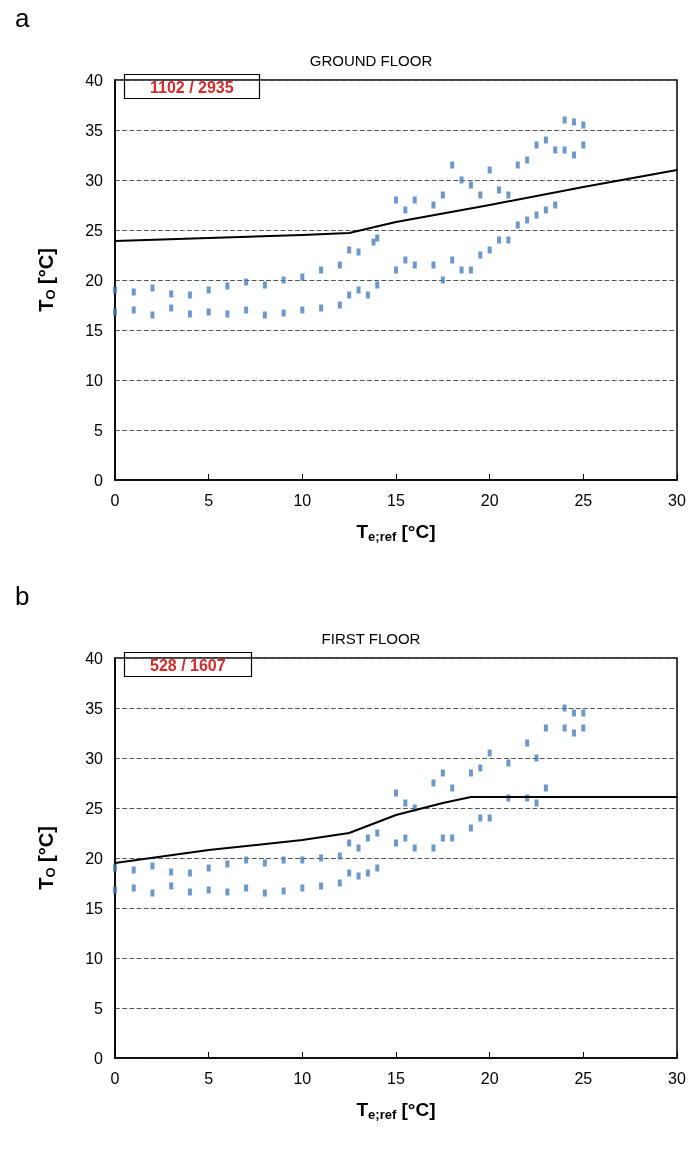  What do you see at coordinates (188, 665) in the screenshot?
I see `annotation: 528 / 1607` at bounding box center [188, 665].